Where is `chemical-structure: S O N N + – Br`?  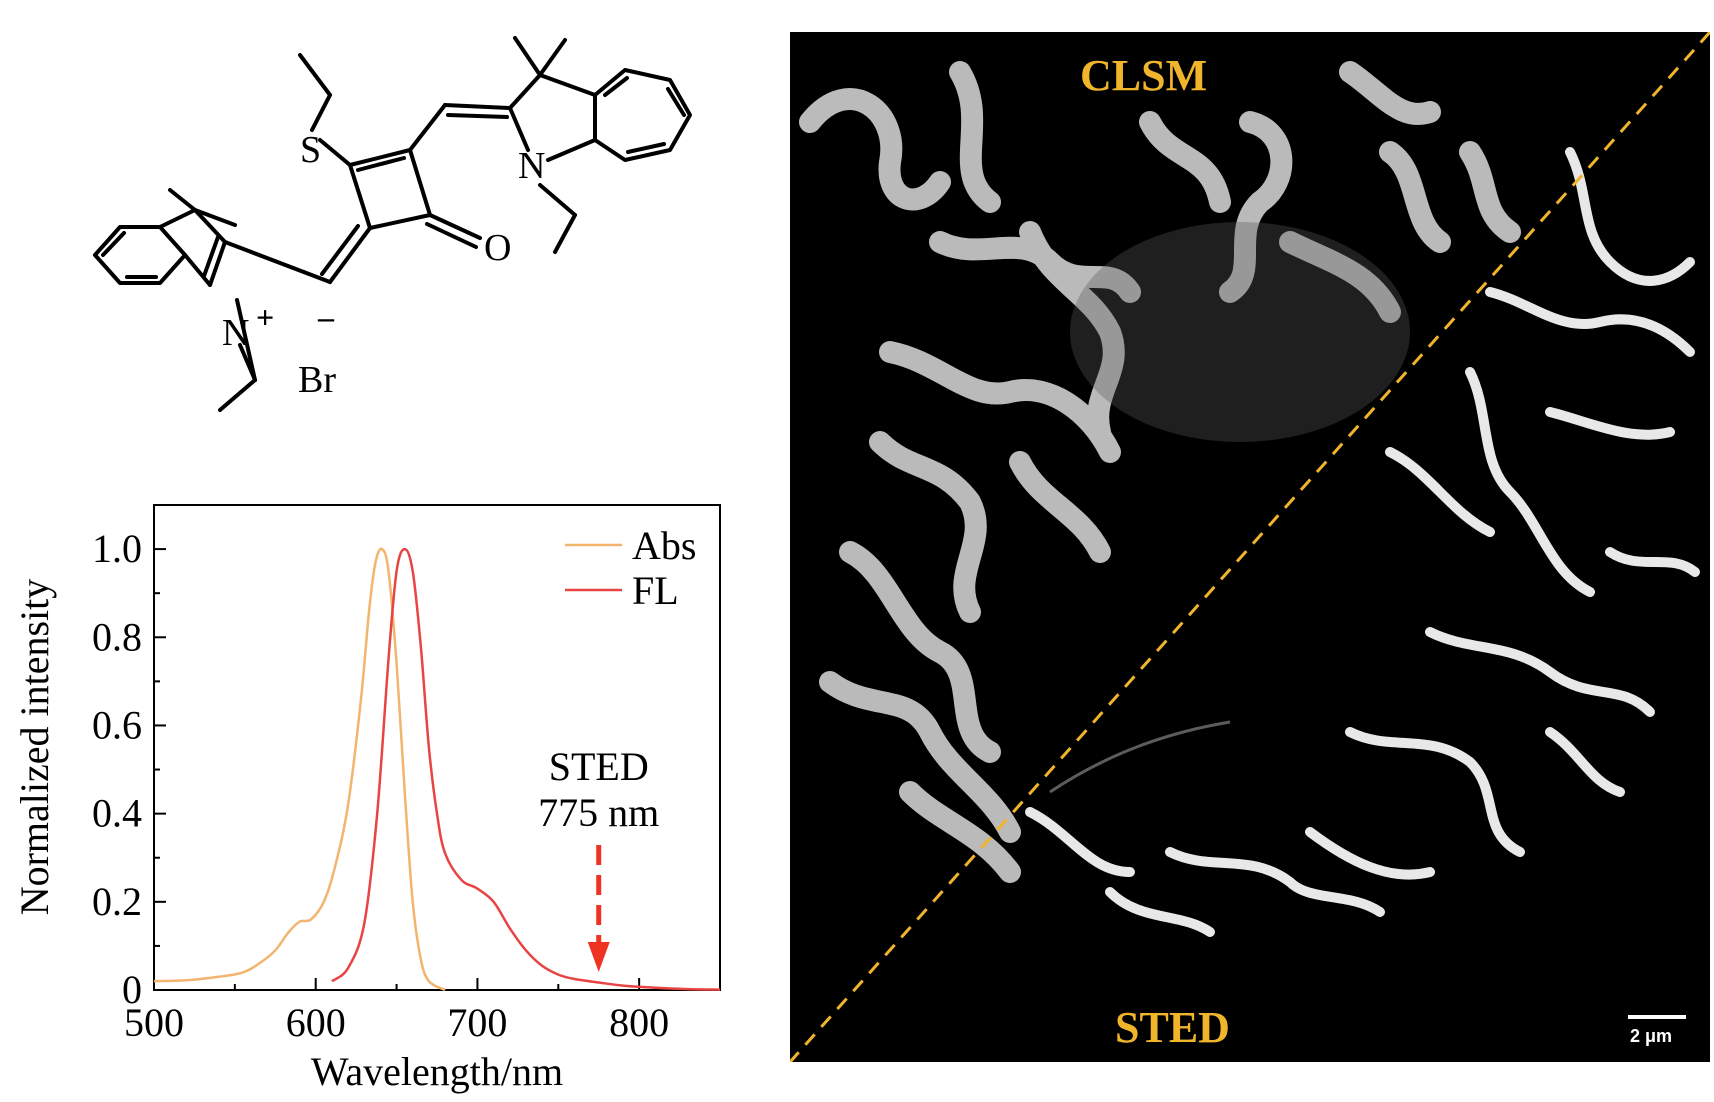
chemical-structure: S O N N + – Br is located at coordinates (392, 224).